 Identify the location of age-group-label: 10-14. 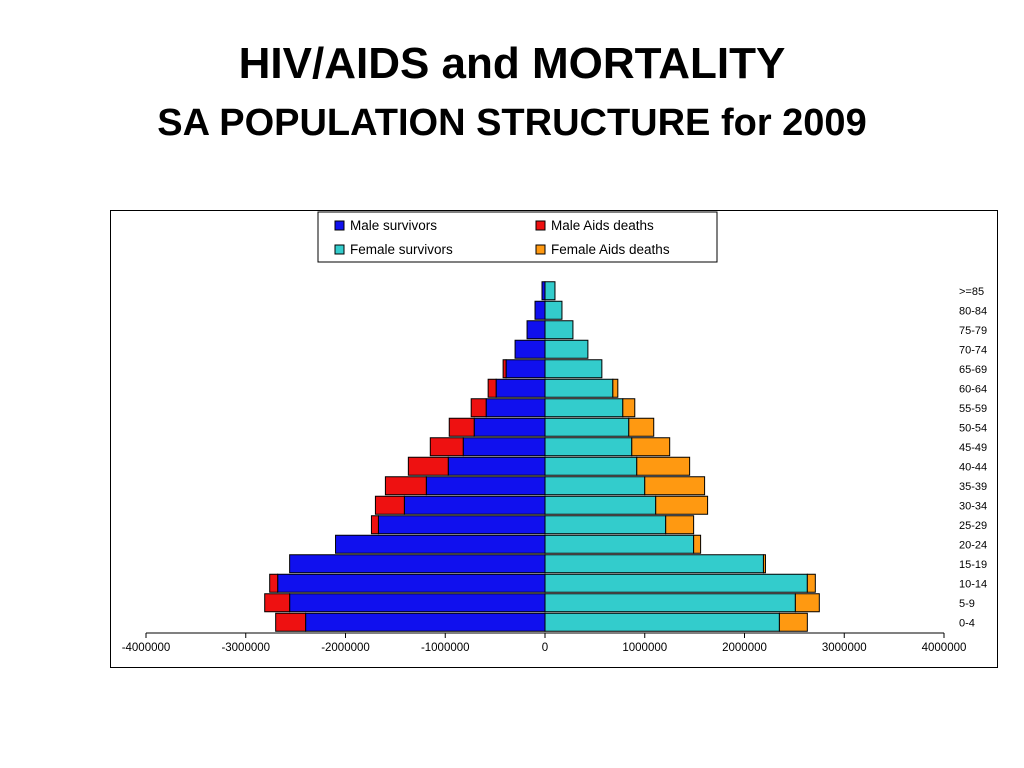
(973, 584).